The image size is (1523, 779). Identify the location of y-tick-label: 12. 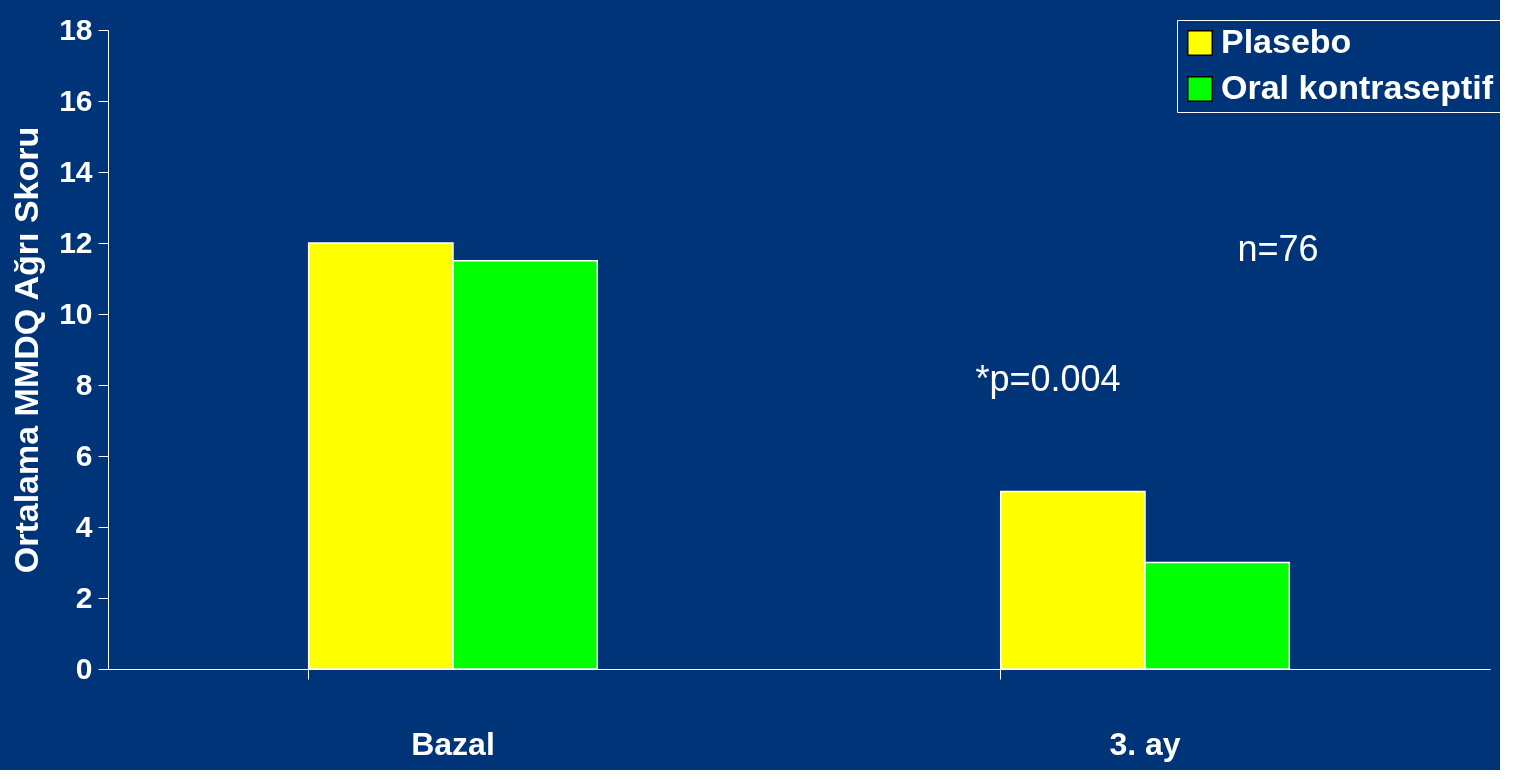
(76, 242).